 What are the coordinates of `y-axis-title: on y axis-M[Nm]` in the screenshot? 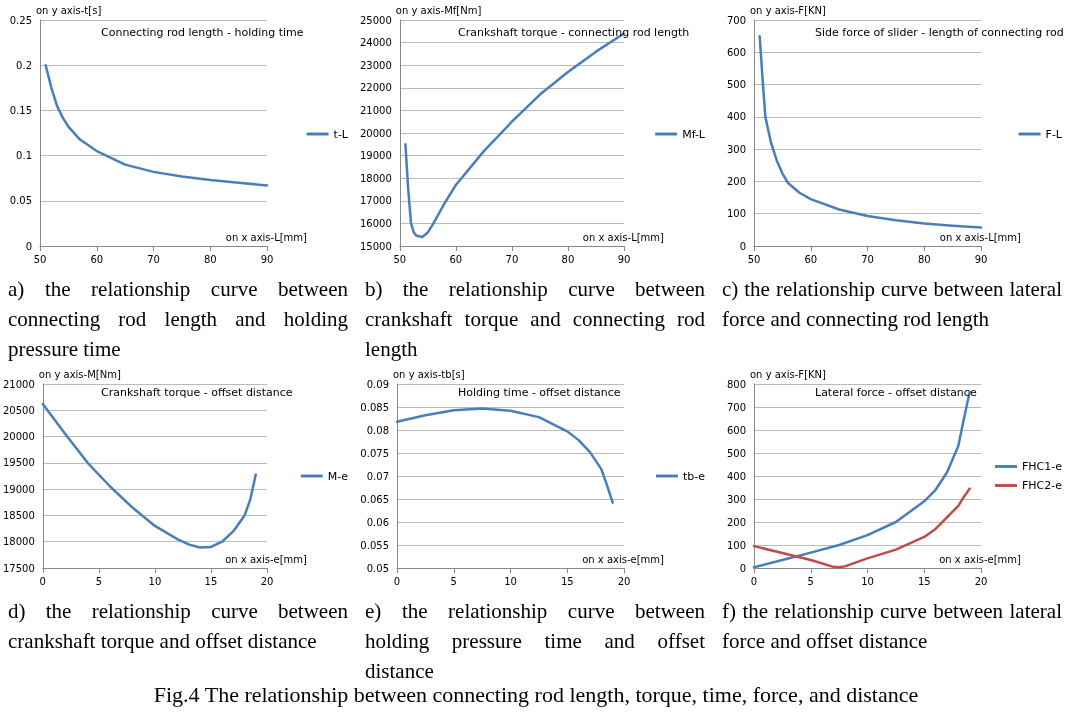 It's located at (79, 374).